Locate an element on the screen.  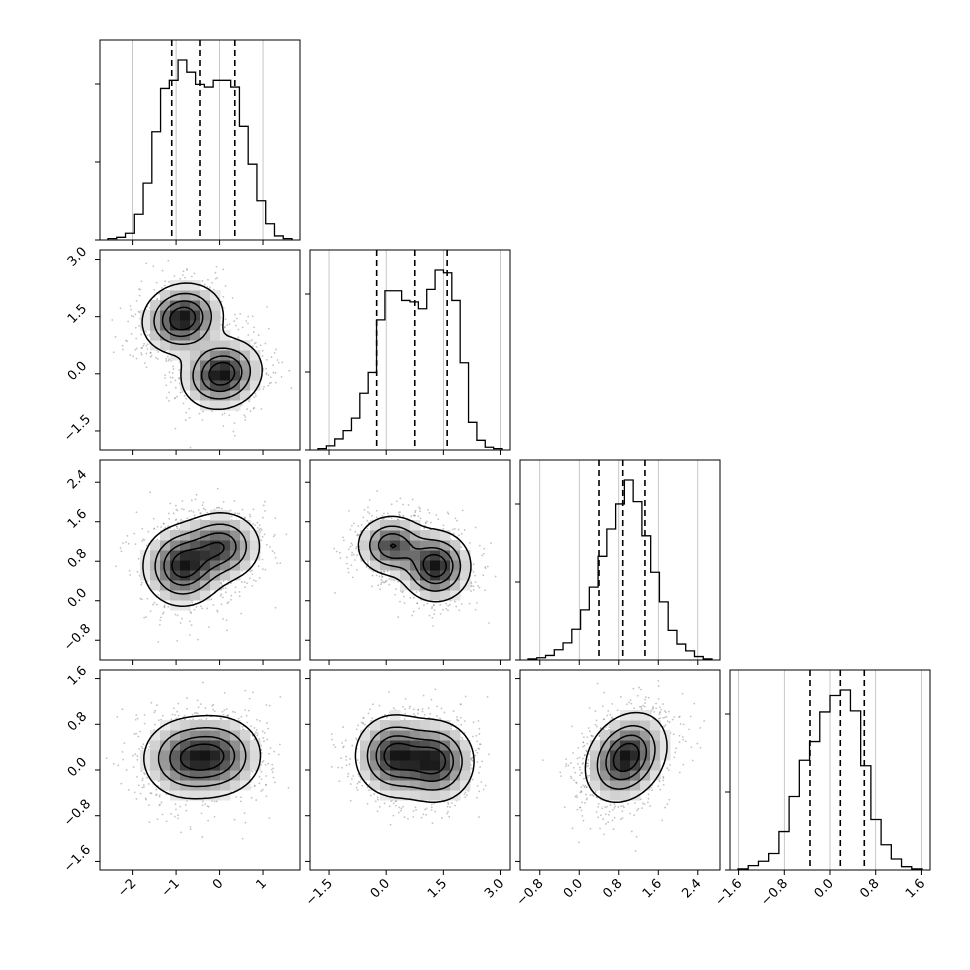
x-tick-label: 1.6 is located at coordinates (915, 888).